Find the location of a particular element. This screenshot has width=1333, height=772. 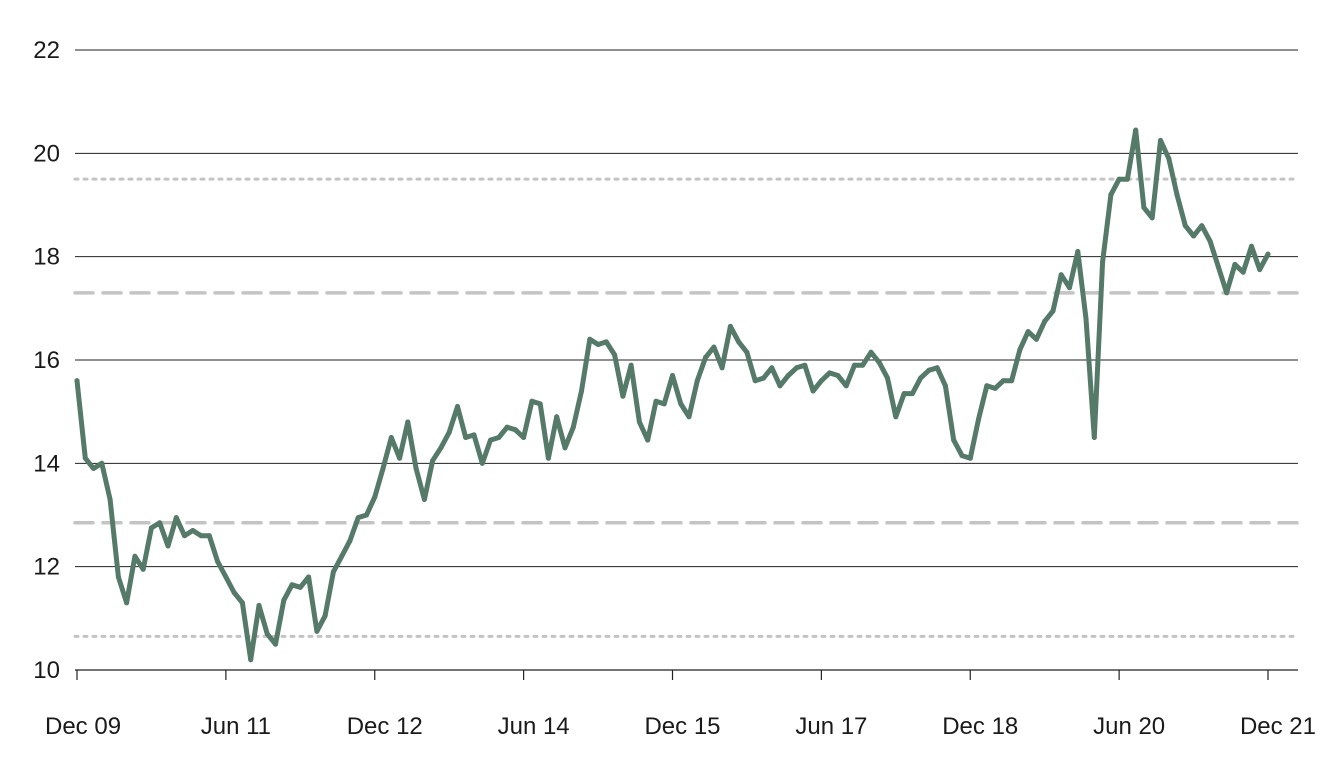

x-tick-label: Jun 20 is located at coordinates (1129, 726).